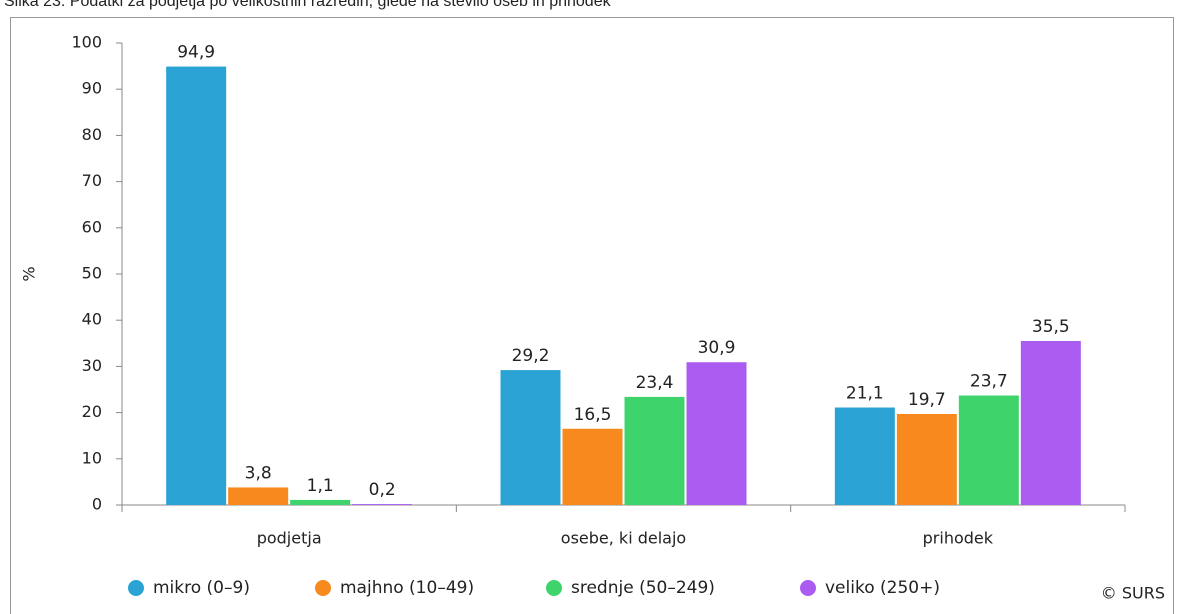  Describe the element at coordinates (92, 365) in the screenshot. I see `y-tick-label: 30` at that location.